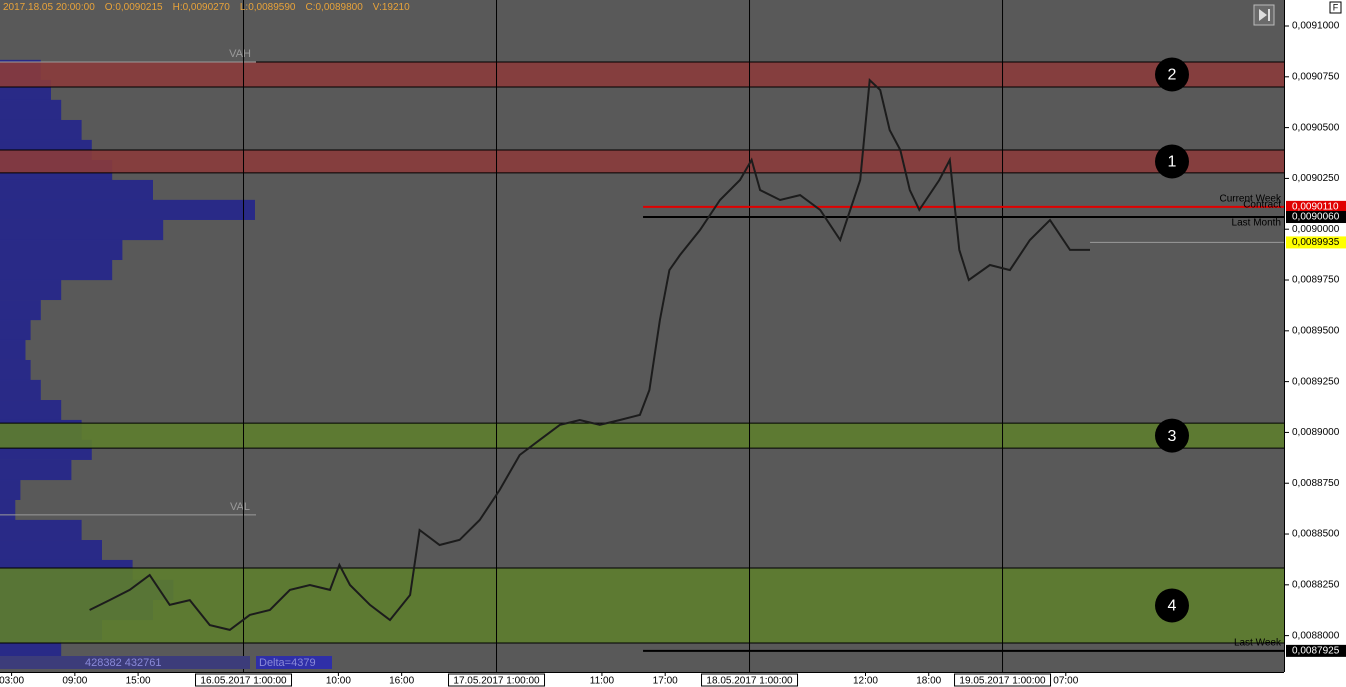 The width and height of the screenshot is (1346, 687). I want to click on price-tag-label: 0,0087925, so click(1316, 651).